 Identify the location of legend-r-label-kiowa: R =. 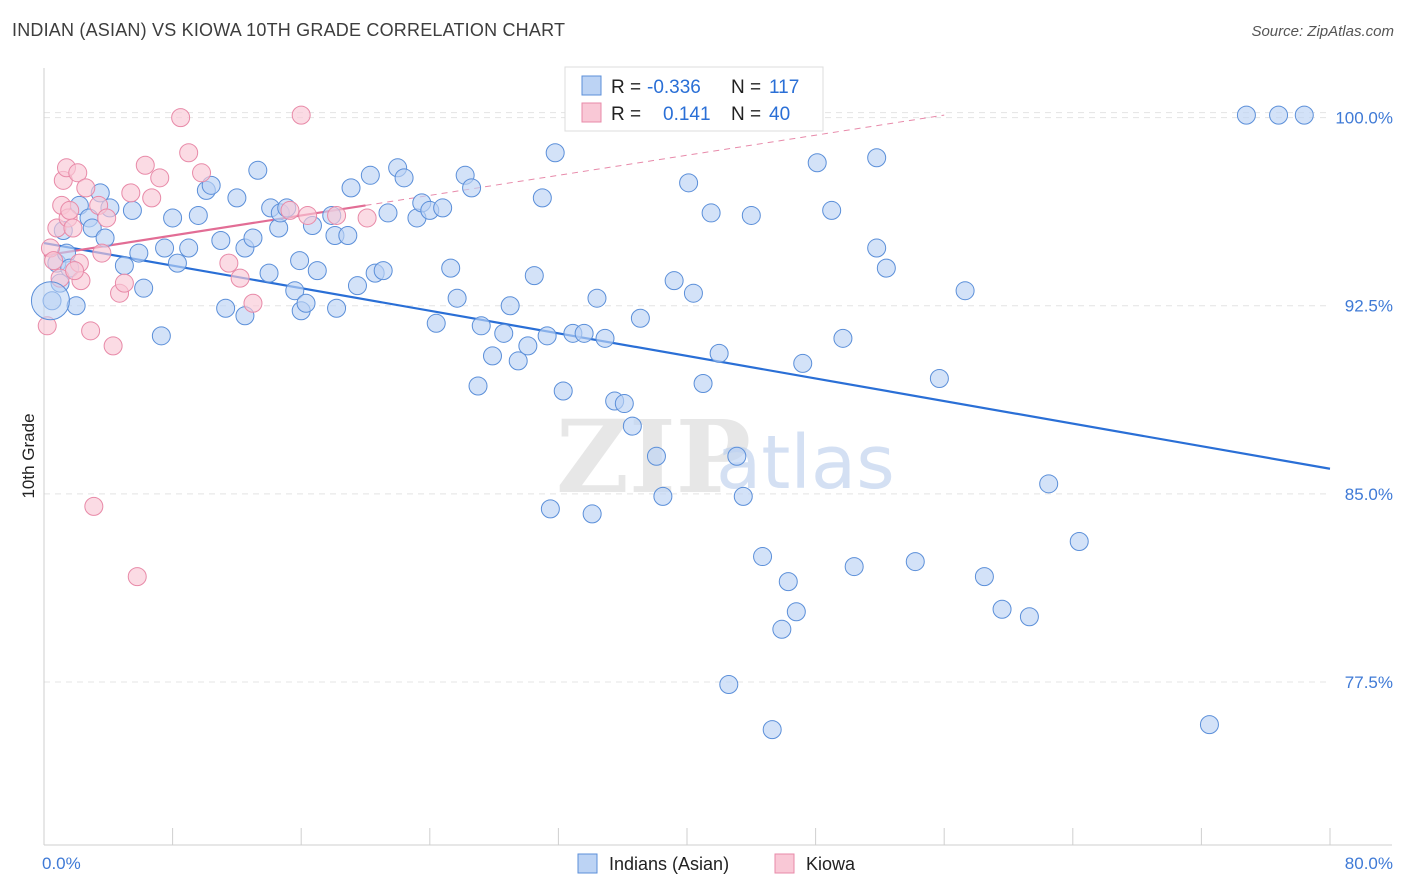
(626, 114).